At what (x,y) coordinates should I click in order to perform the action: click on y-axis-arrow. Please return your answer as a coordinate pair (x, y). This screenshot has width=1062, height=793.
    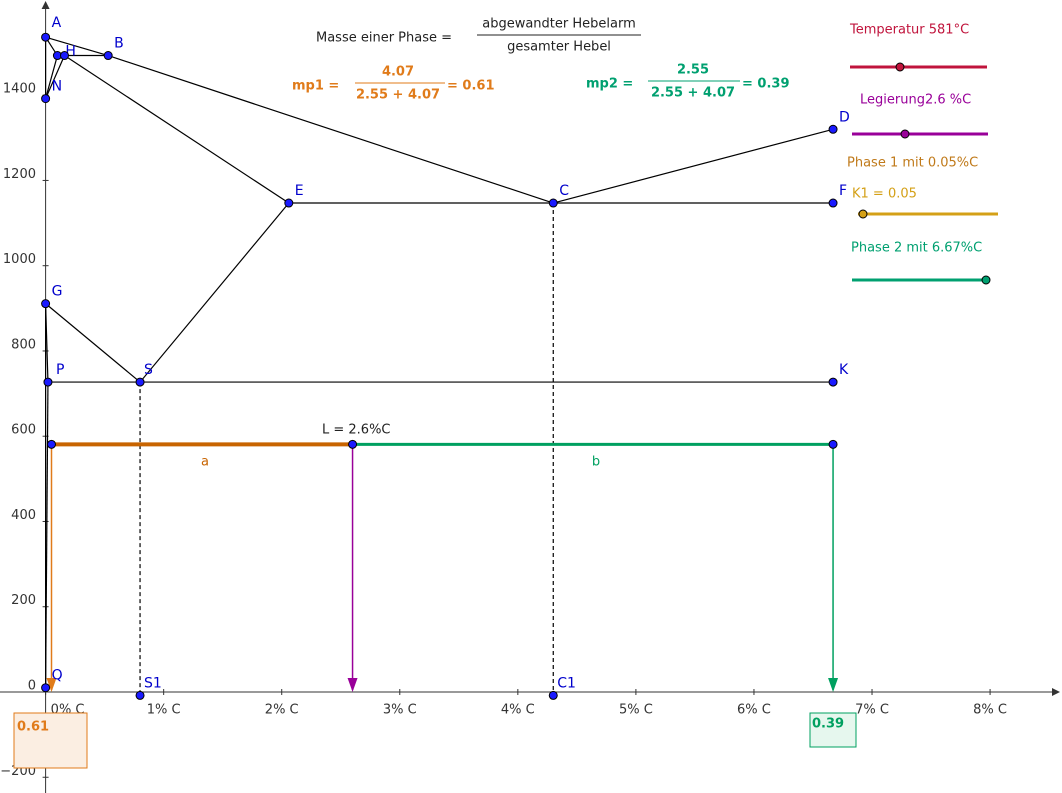
    Looking at the image, I should click on (45, 5).